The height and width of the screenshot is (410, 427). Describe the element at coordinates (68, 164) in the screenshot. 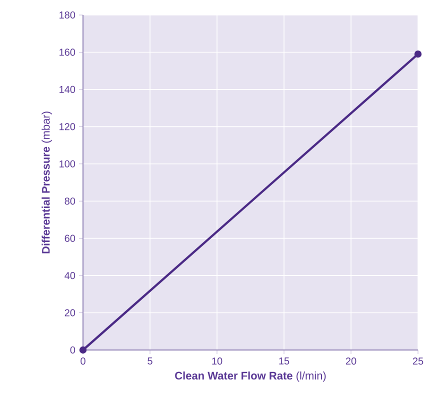

I see `y-tick-label: 100` at that location.